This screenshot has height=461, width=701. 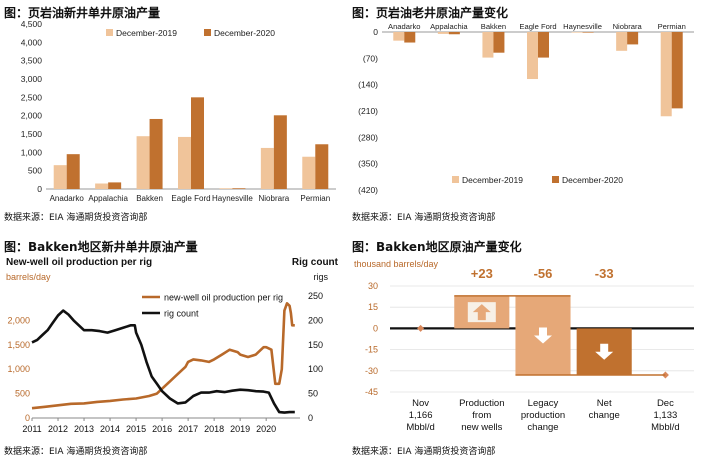 What do you see at coordinates (481, 427) in the screenshot?
I see `x-category-label: new wells` at bounding box center [481, 427].